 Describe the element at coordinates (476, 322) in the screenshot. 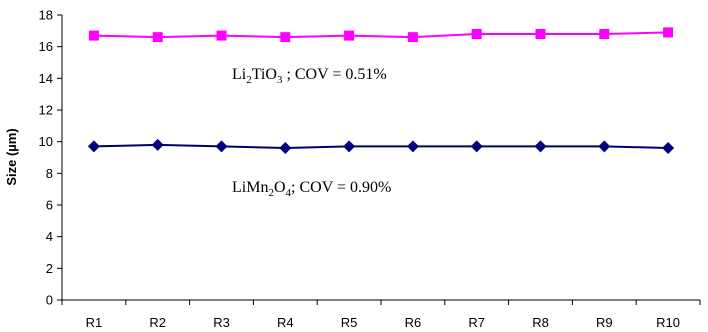

I see `x-tick-label: R7` at that location.